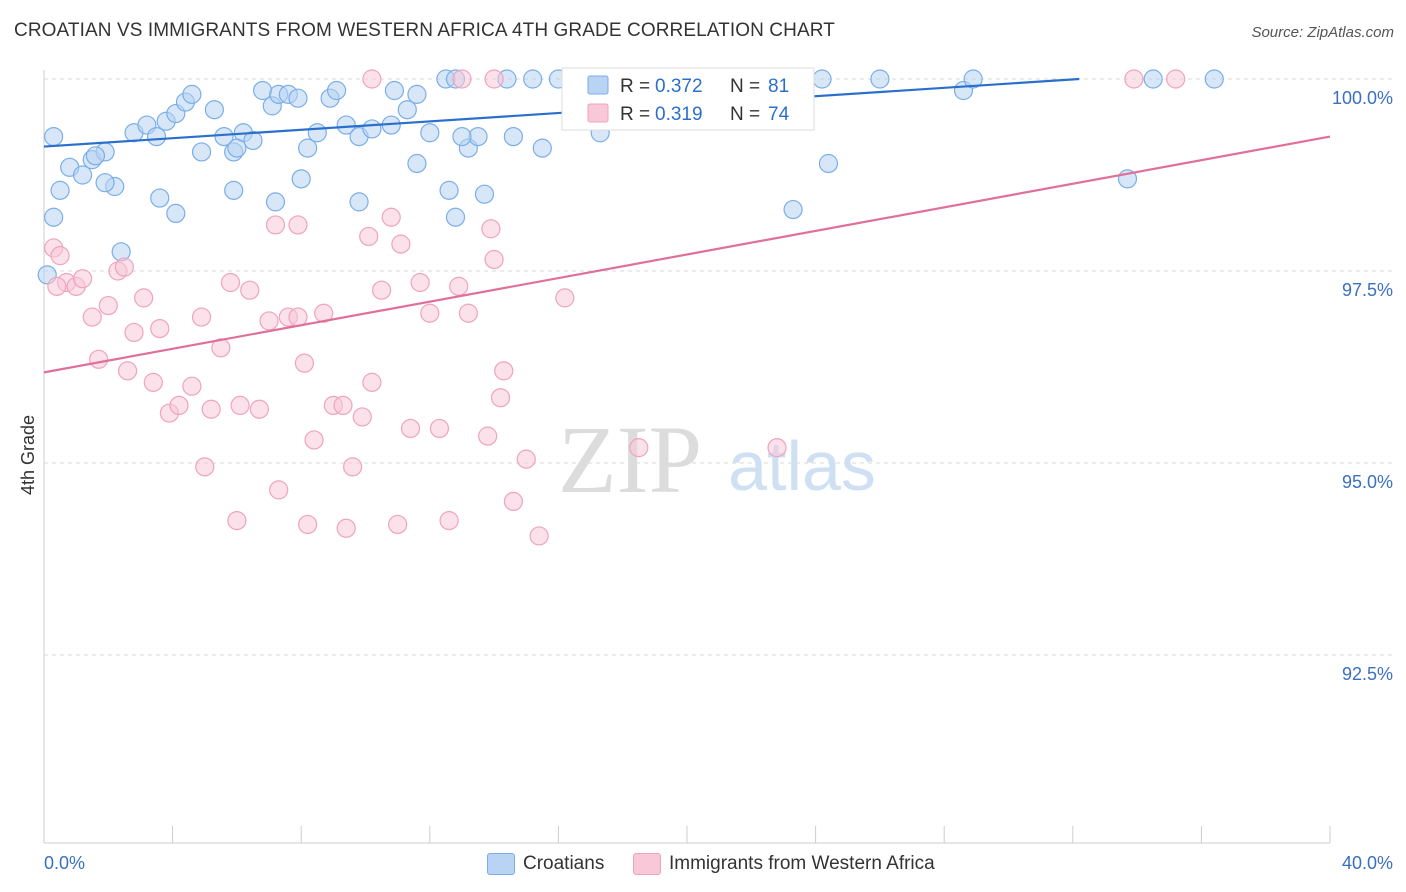 The image size is (1406, 892). What do you see at coordinates (802, 863) in the screenshot?
I see `legend-label: Immigrants from Western Africa` at bounding box center [802, 863].